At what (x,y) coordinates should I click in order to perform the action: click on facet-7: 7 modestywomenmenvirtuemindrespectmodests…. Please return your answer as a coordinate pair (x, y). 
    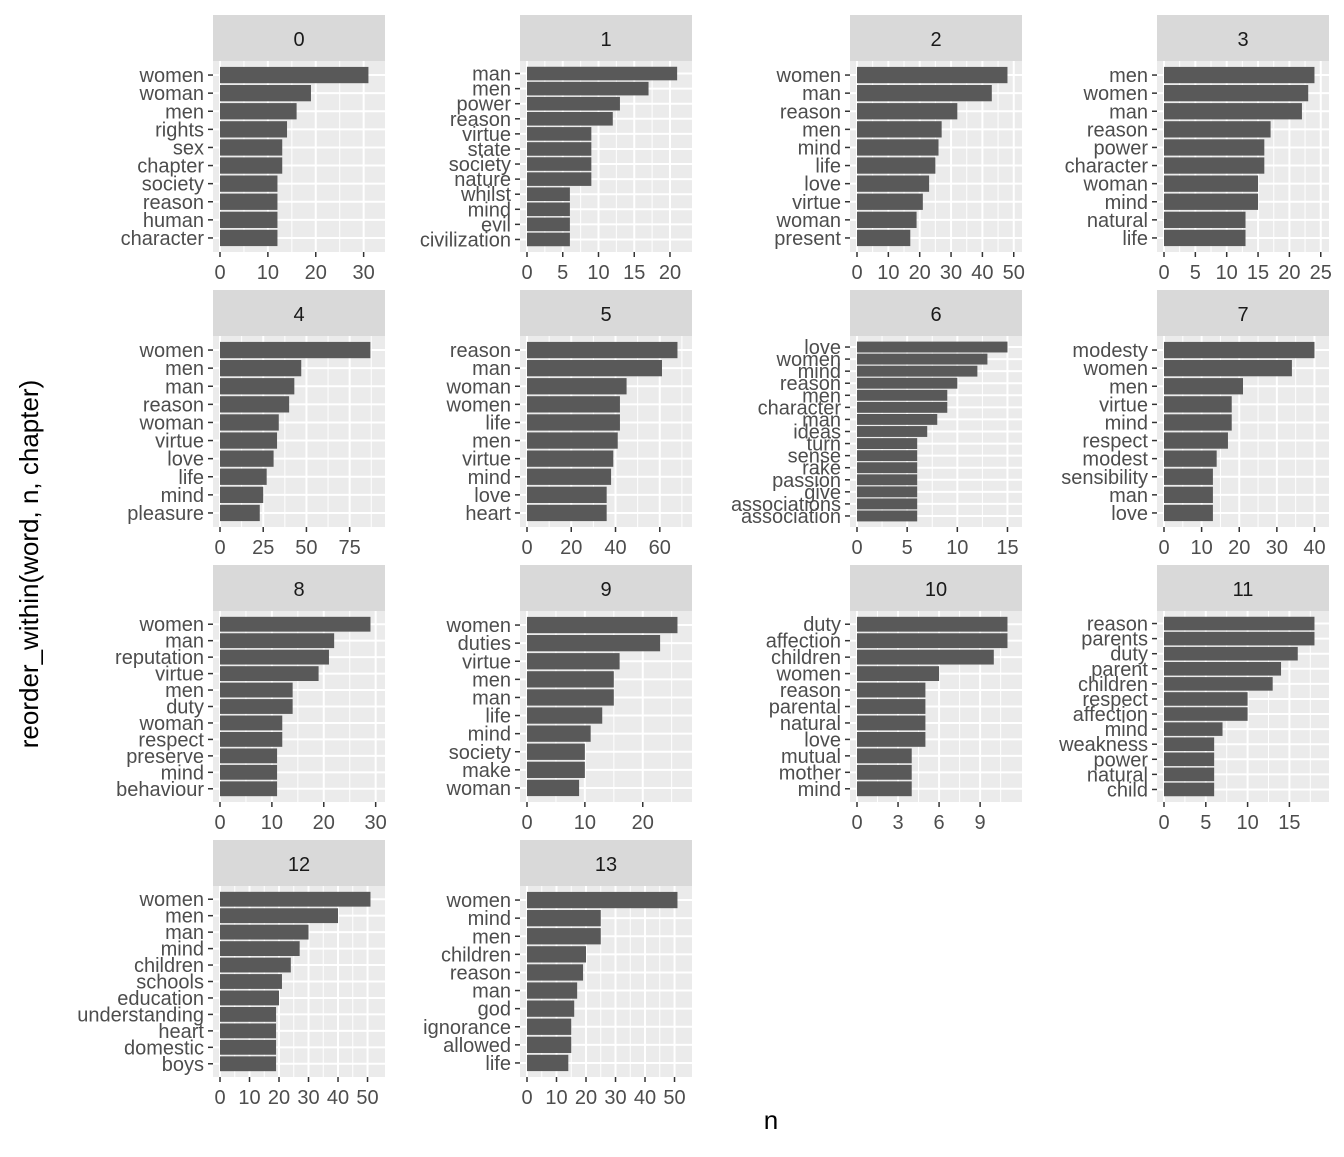
    Looking at the image, I should click on (1195, 424).